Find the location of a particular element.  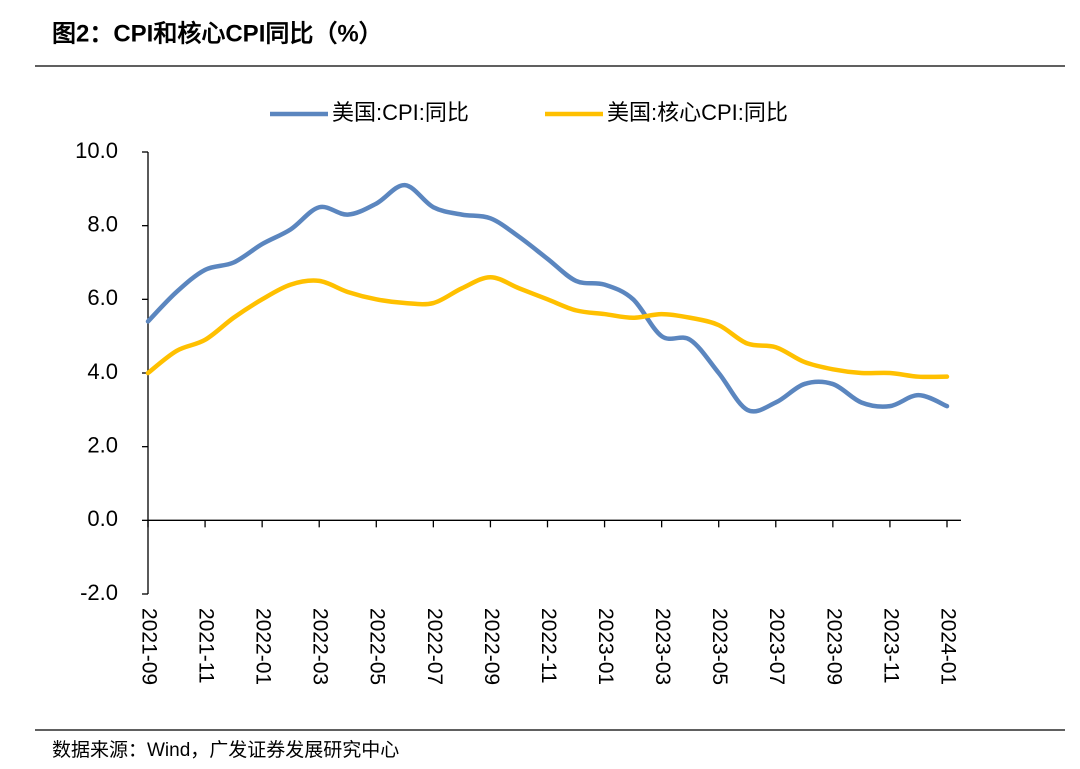

y-tick-label: 4.0 is located at coordinates (102, 371).